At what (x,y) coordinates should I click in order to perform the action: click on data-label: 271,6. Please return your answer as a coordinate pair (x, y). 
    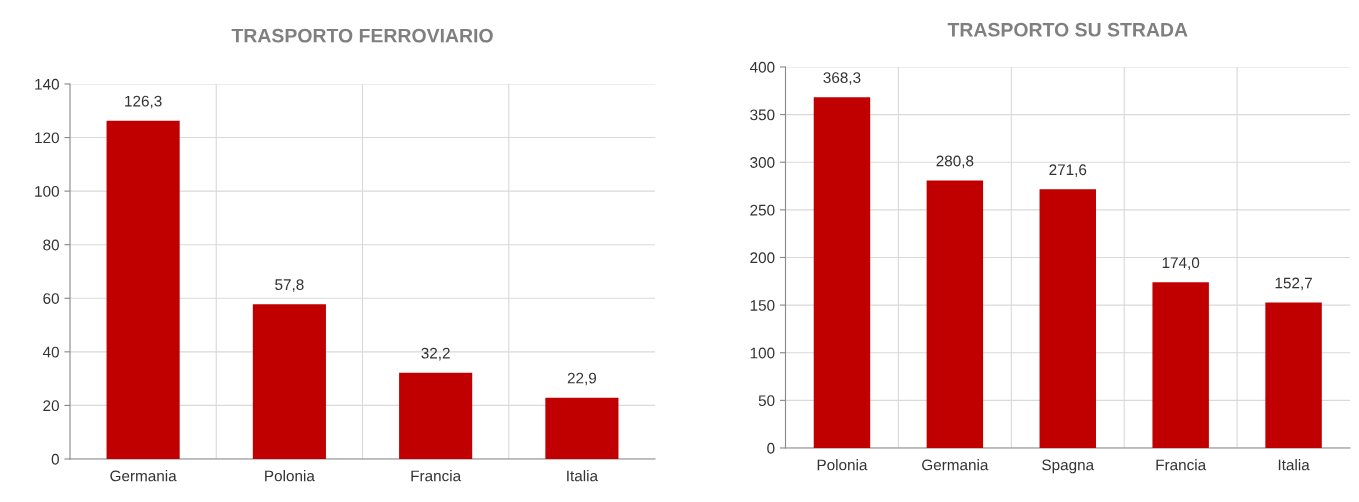
    Looking at the image, I should click on (1068, 170).